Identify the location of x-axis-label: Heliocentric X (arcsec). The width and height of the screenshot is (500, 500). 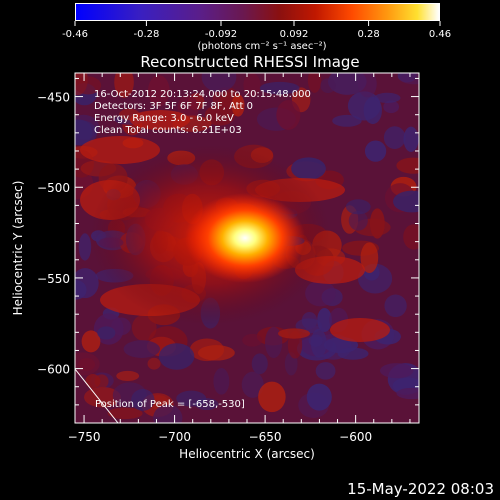
(247, 454).